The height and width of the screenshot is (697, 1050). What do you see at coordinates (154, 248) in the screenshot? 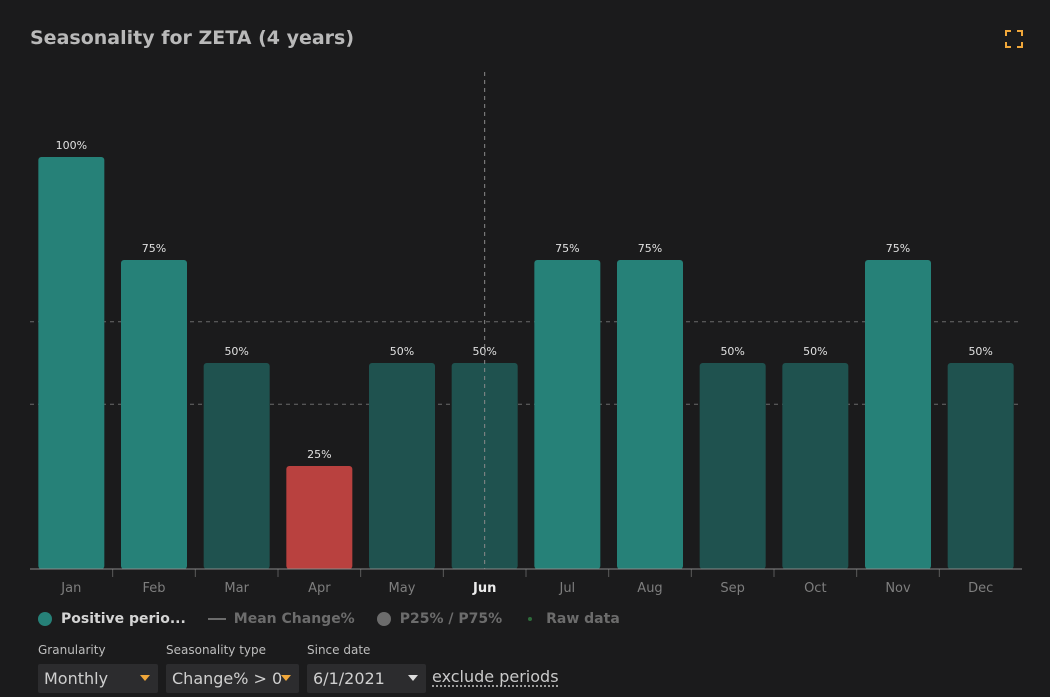
I see `data-label-feb: 75%` at bounding box center [154, 248].